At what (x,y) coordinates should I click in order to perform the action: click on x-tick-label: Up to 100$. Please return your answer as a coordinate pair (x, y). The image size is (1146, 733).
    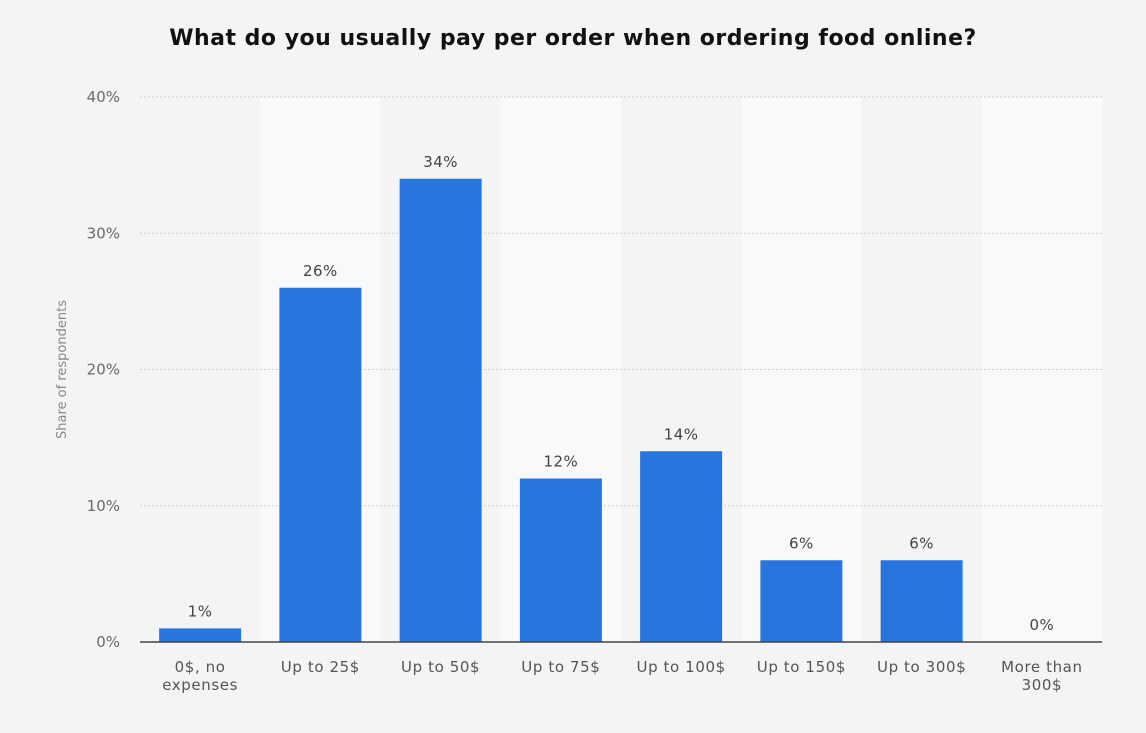
    Looking at the image, I should click on (680, 667).